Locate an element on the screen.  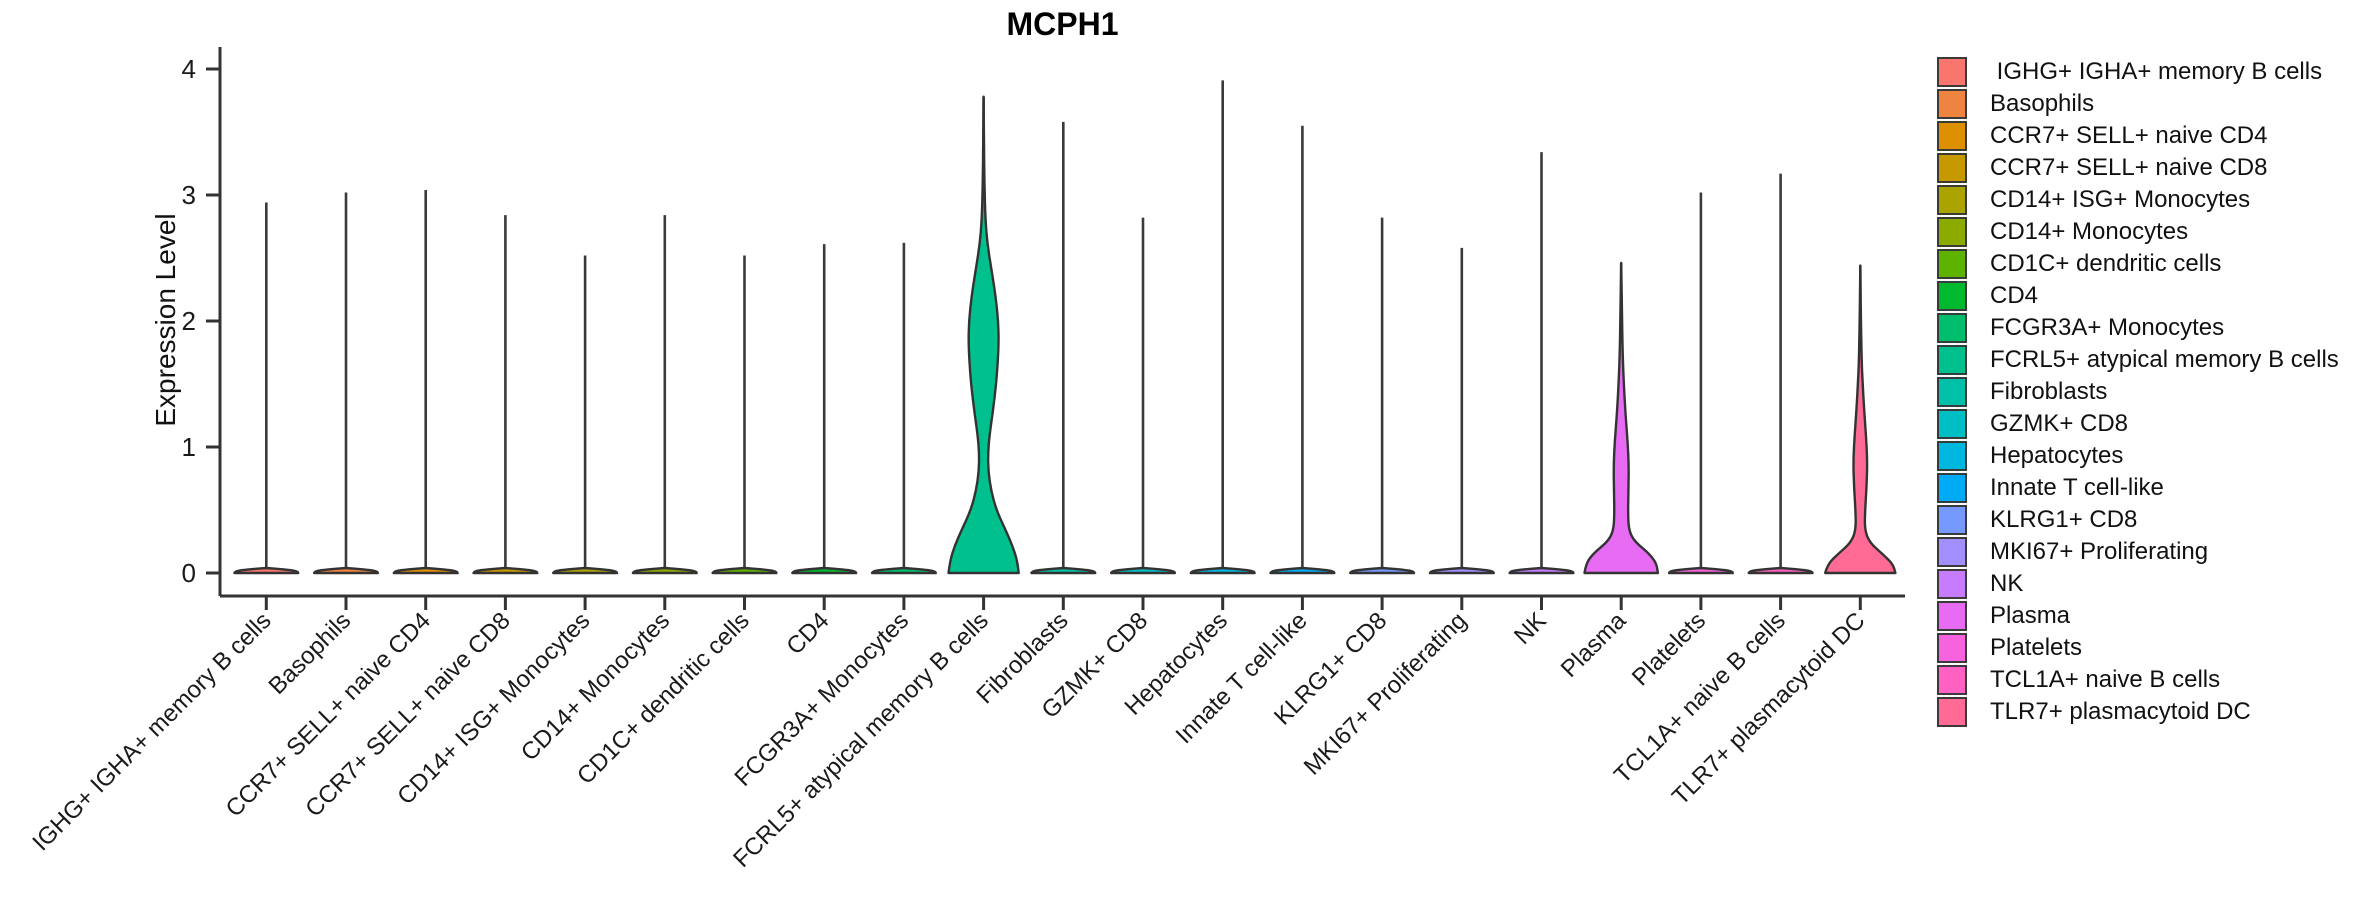
chart-title: MCPH1 is located at coordinates (1062, 24).